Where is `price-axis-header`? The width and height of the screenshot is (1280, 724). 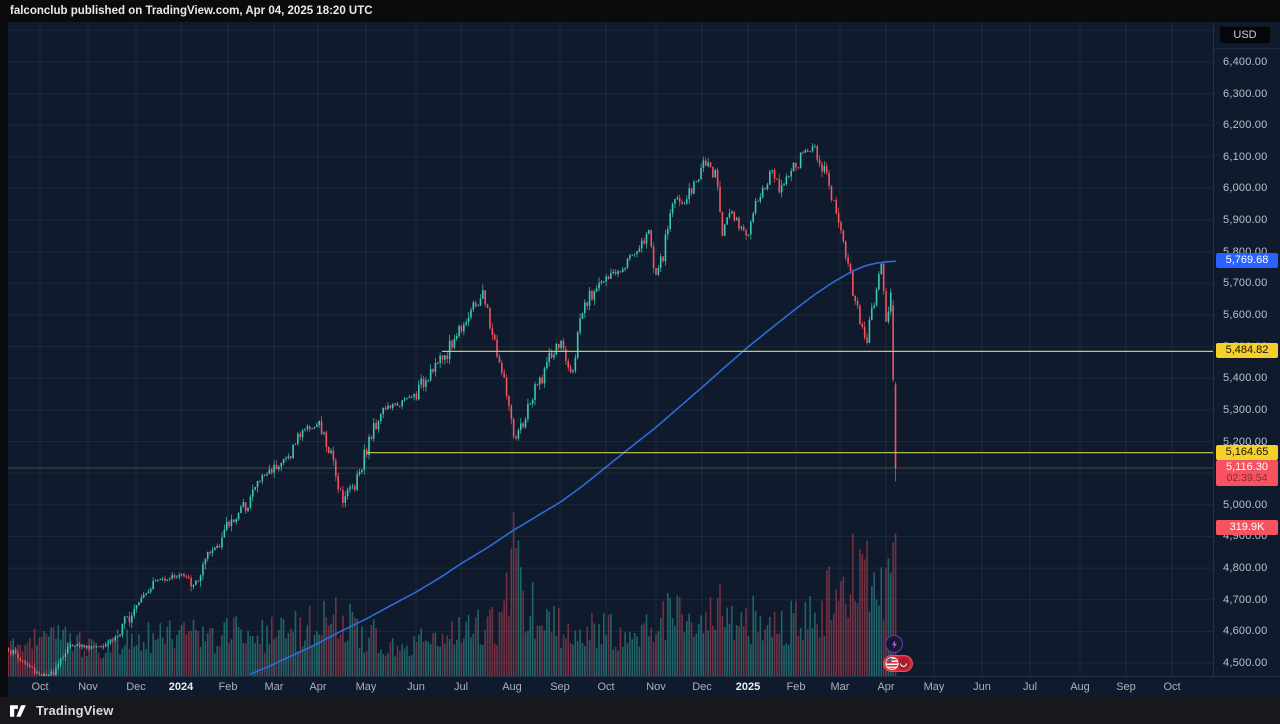
price-axis-header is located at coordinates (1247, 35).